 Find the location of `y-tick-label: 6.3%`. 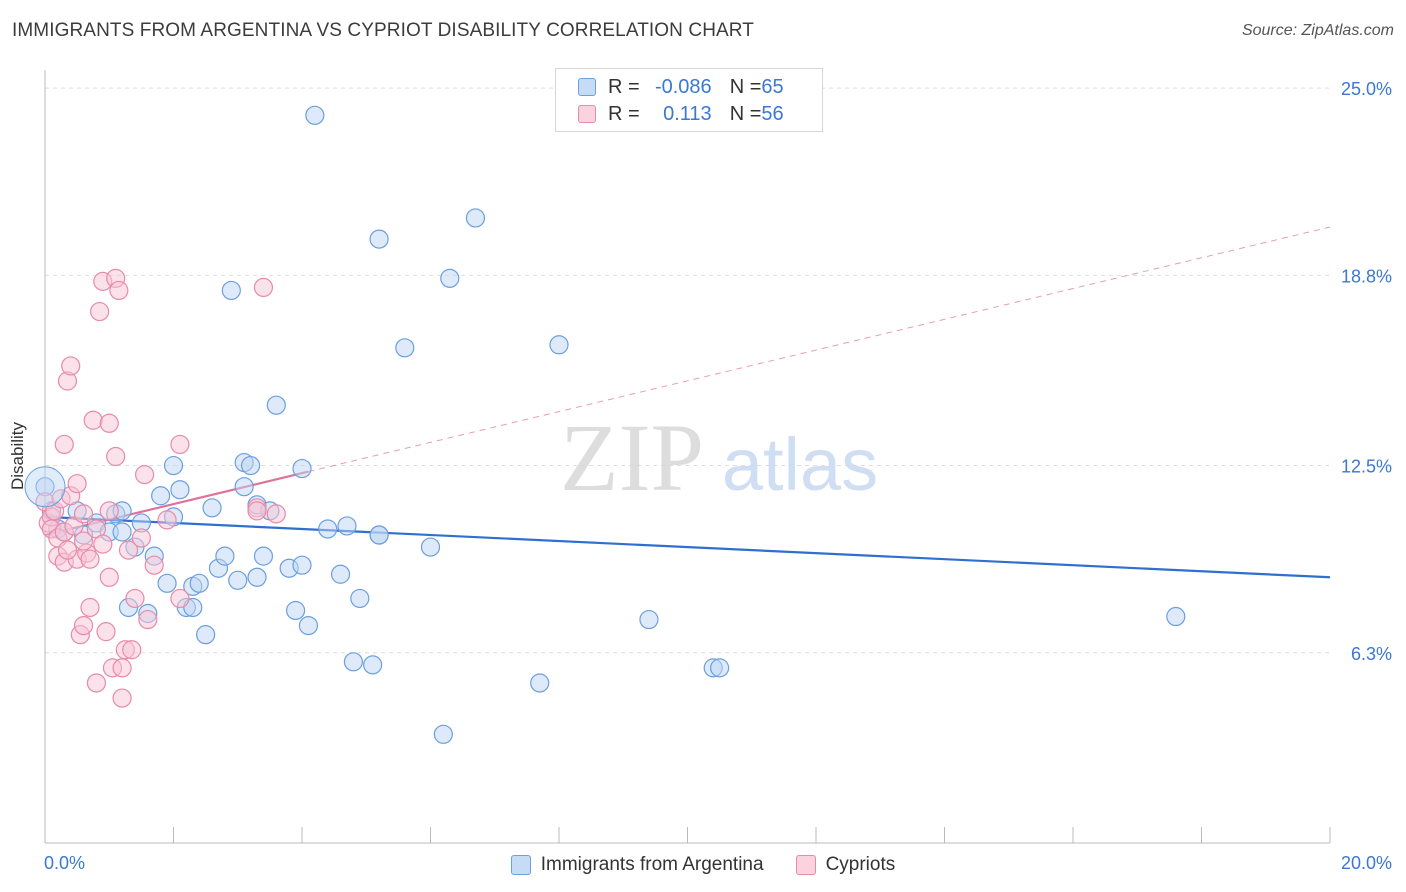

y-tick-label: 6.3% is located at coordinates (1371, 654).